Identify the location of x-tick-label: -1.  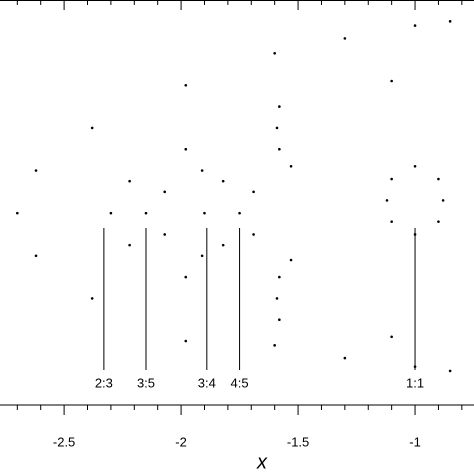
(415, 441).